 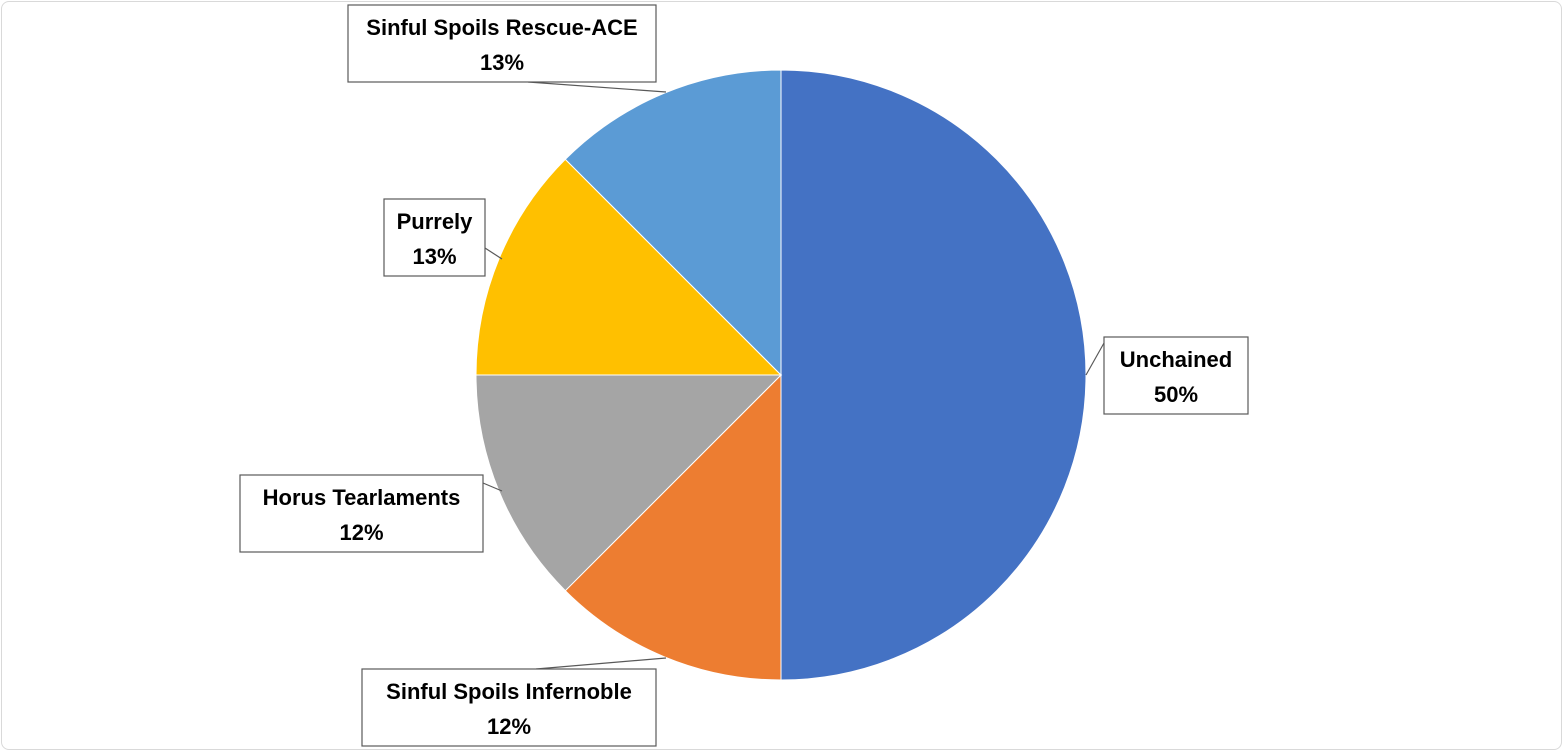 I want to click on data-label-sinful-spoils-rescue-ace: Sinful Spoils Rescue-ACE 13%, so click(x=502, y=43).